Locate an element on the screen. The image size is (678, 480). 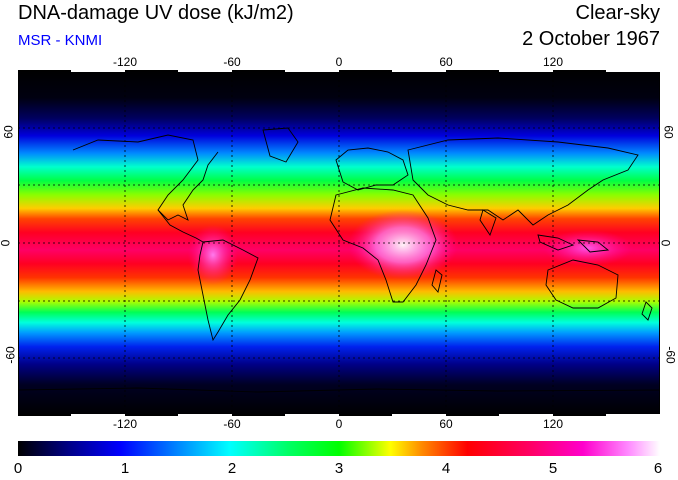
sky-condition-label: Clear-sky is located at coordinates (617, 13).